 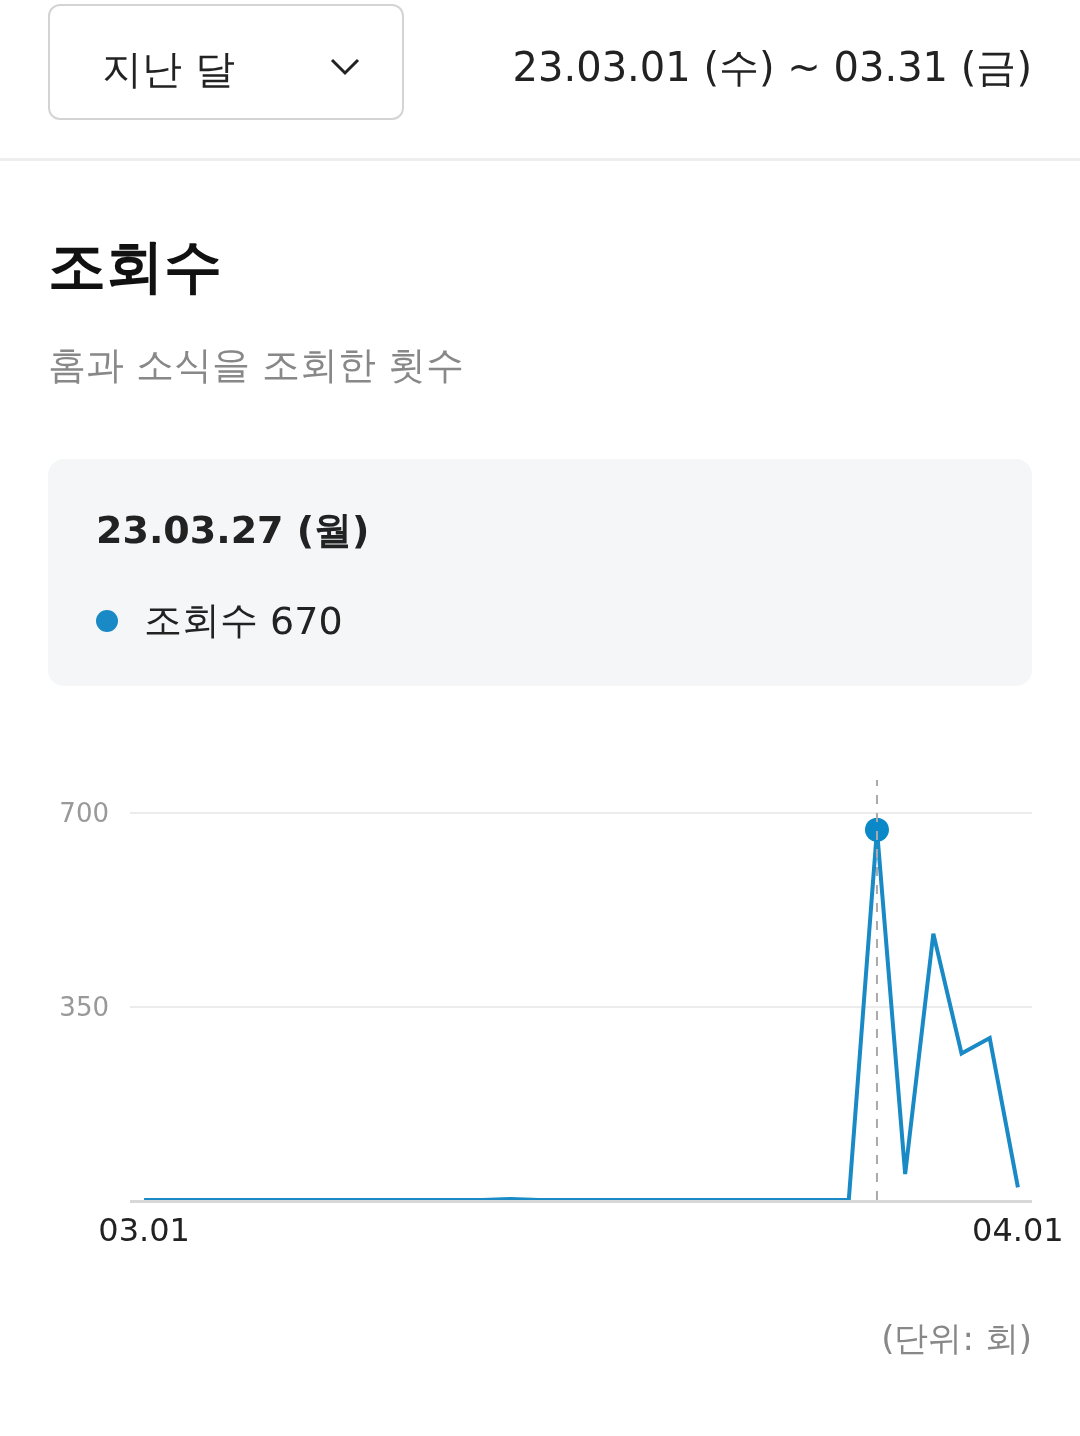 I want to click on legend-label: 조회수, so click(x=201, y=620).